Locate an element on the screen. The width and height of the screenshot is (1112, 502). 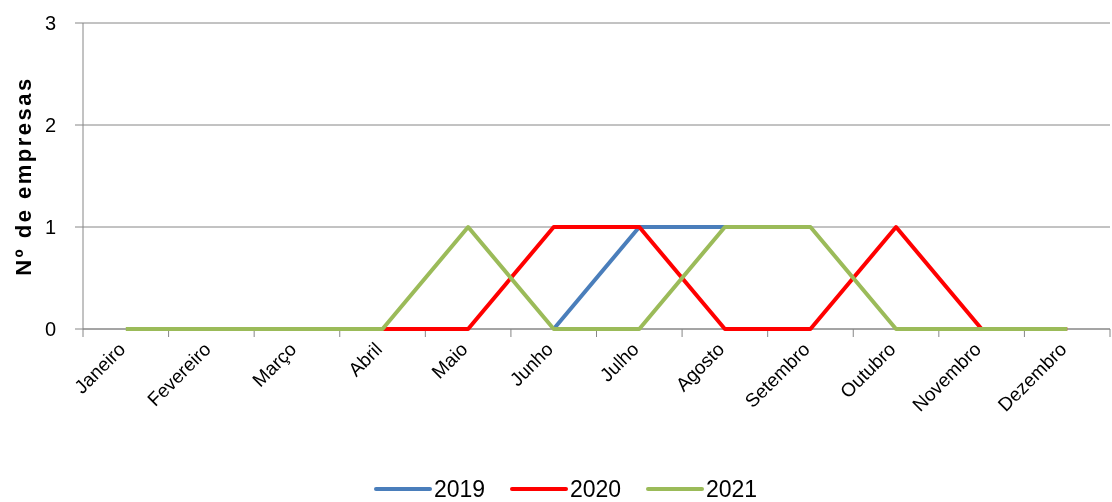
y-tick-label: 1 is located at coordinates (50, 227).